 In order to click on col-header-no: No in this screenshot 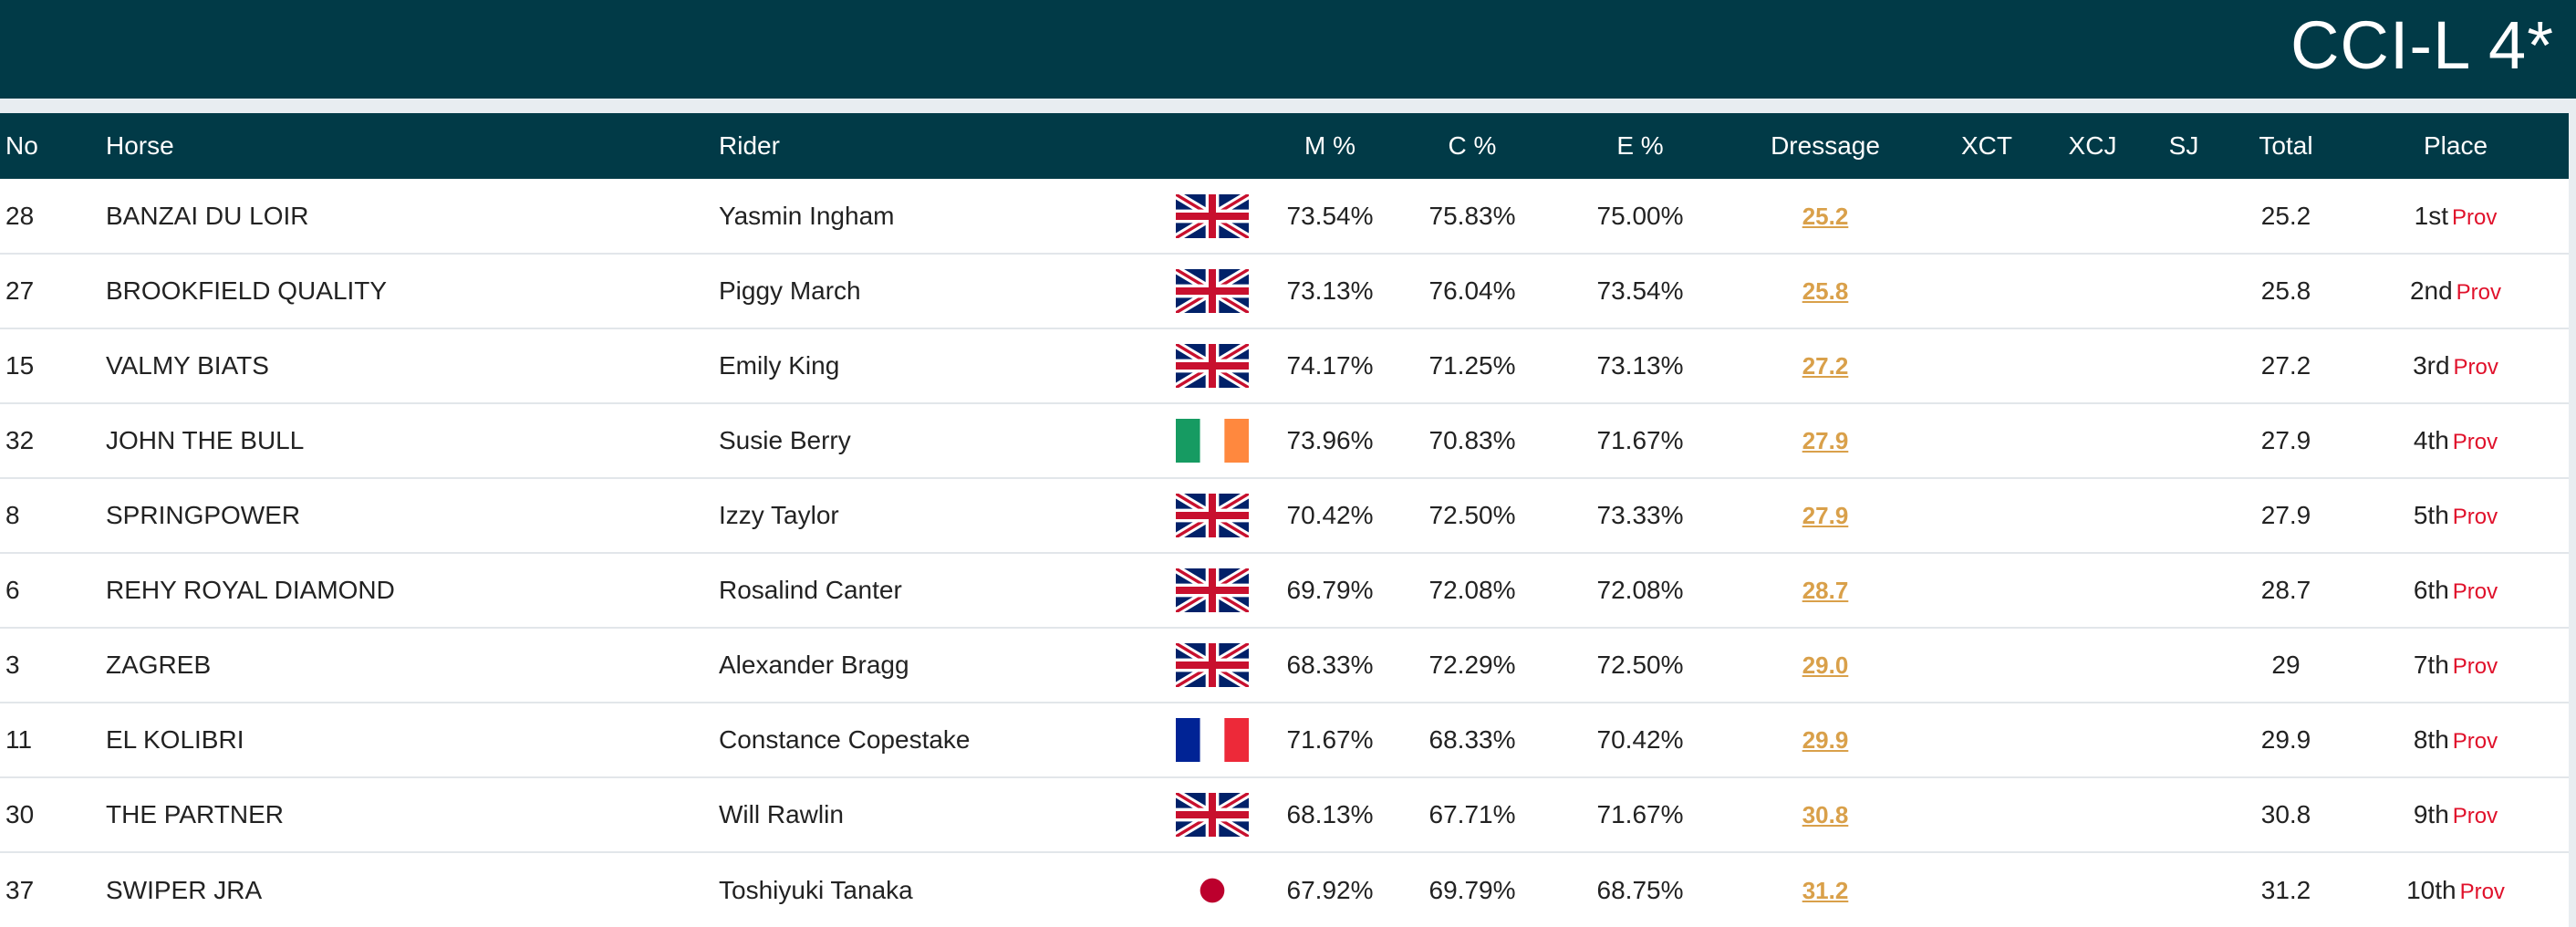, I will do `click(21, 145)`.